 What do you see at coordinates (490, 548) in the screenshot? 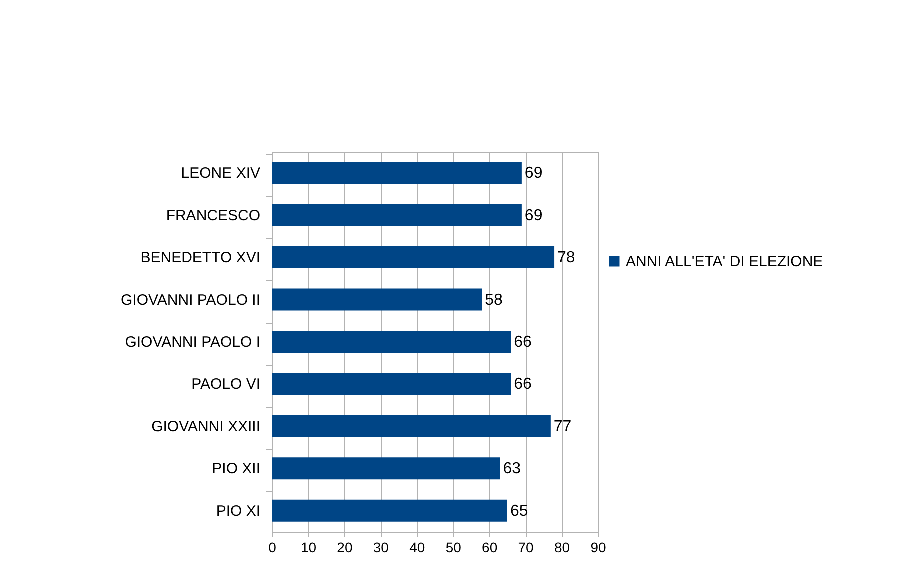
I see `x-tick-label: 60` at bounding box center [490, 548].